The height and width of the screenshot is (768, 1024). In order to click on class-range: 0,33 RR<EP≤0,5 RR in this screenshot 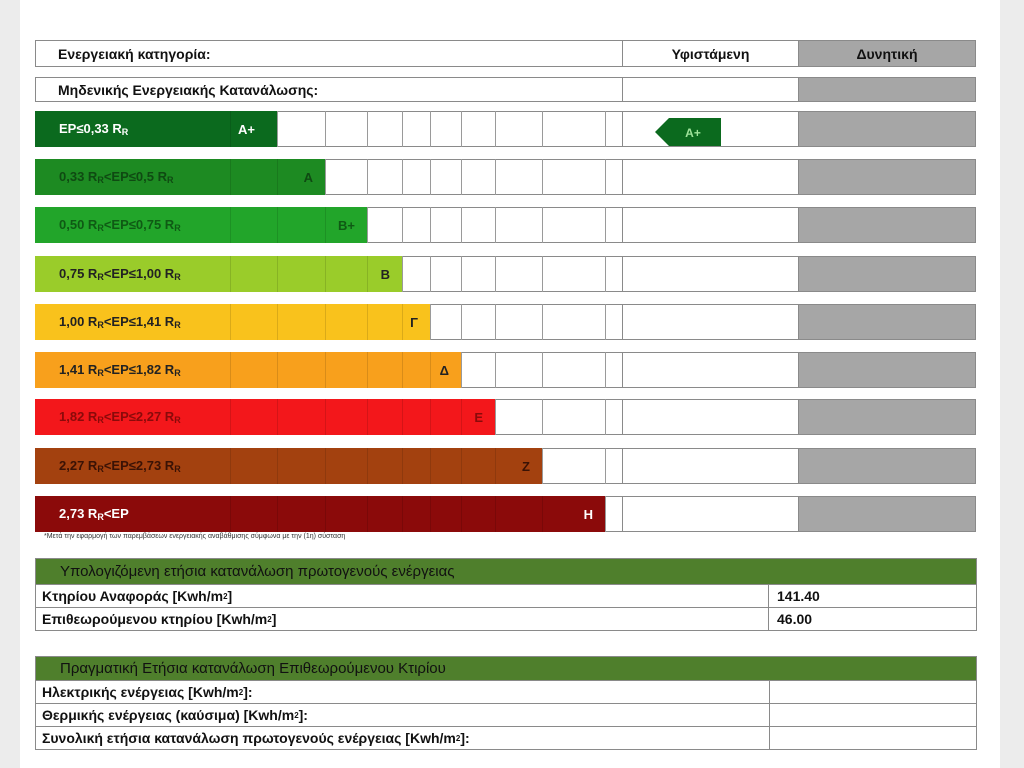, I will do `click(116, 177)`.